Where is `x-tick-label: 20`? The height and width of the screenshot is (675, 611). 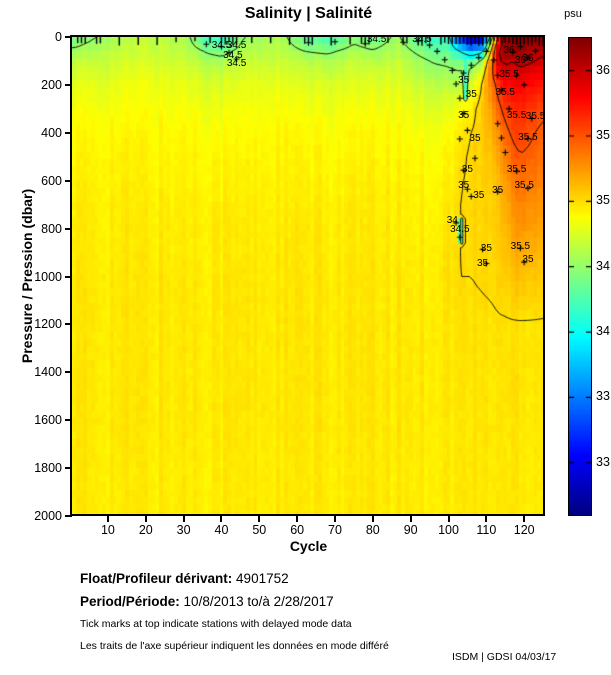
x-tick-label: 20 is located at coordinates (145, 530).